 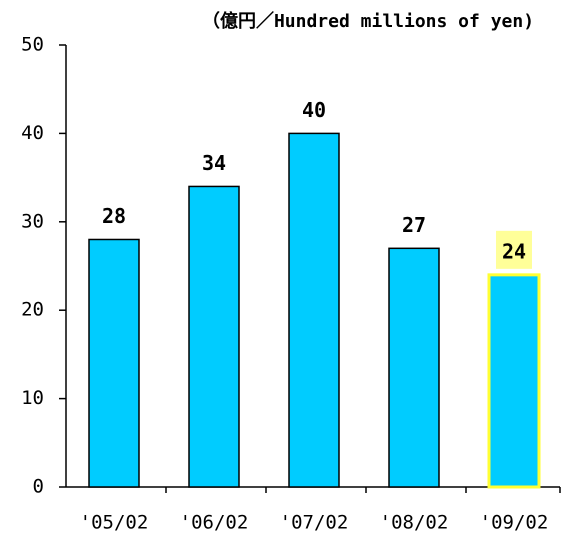 I want to click on x-tick-label: '06/02, so click(x=214, y=523).